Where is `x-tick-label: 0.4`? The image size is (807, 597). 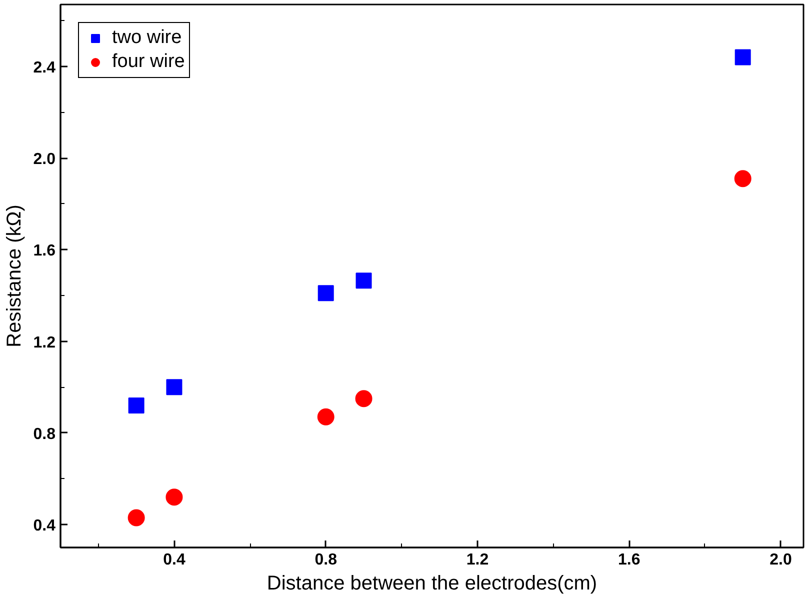
x-tick-label: 0.4 is located at coordinates (174, 560).